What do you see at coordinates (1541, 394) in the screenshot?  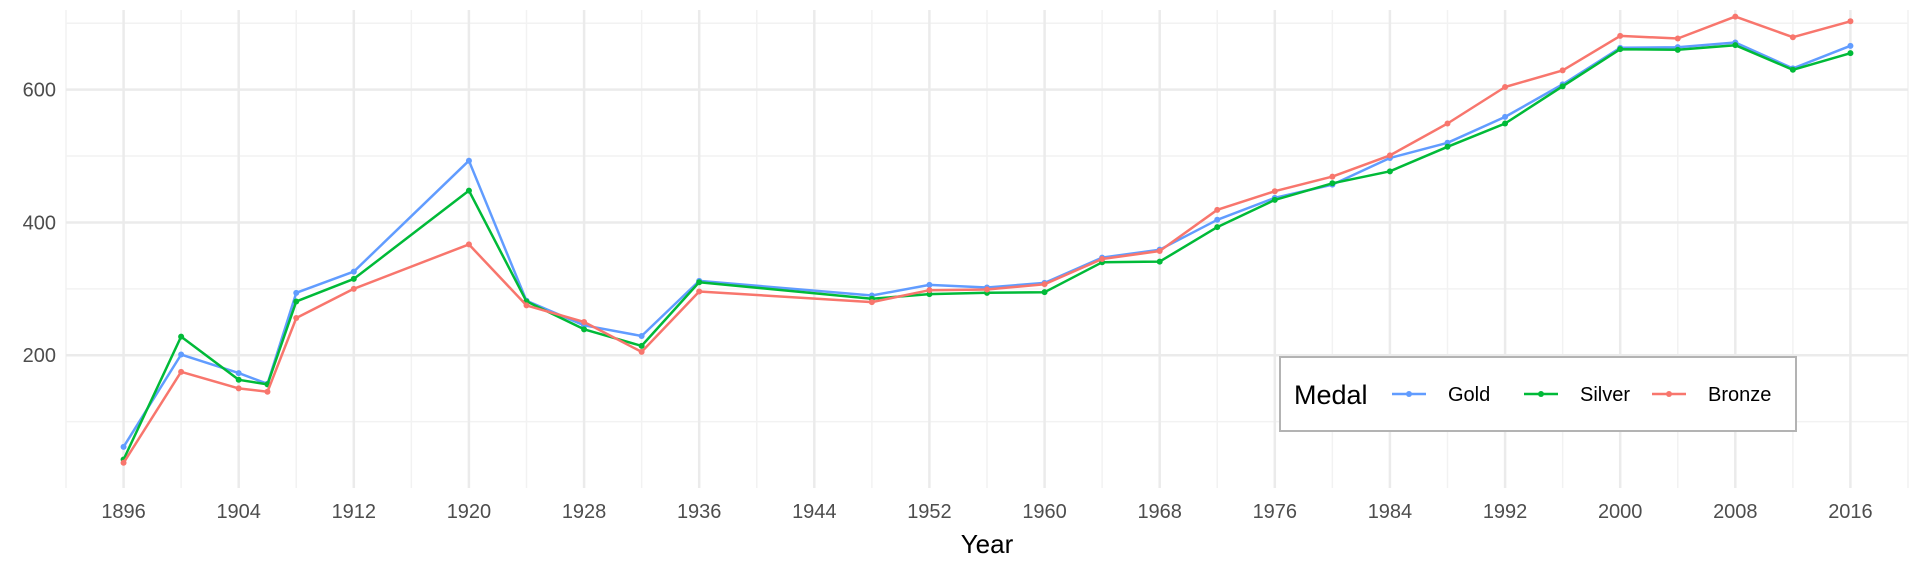 I see `legend-key-point-silver` at bounding box center [1541, 394].